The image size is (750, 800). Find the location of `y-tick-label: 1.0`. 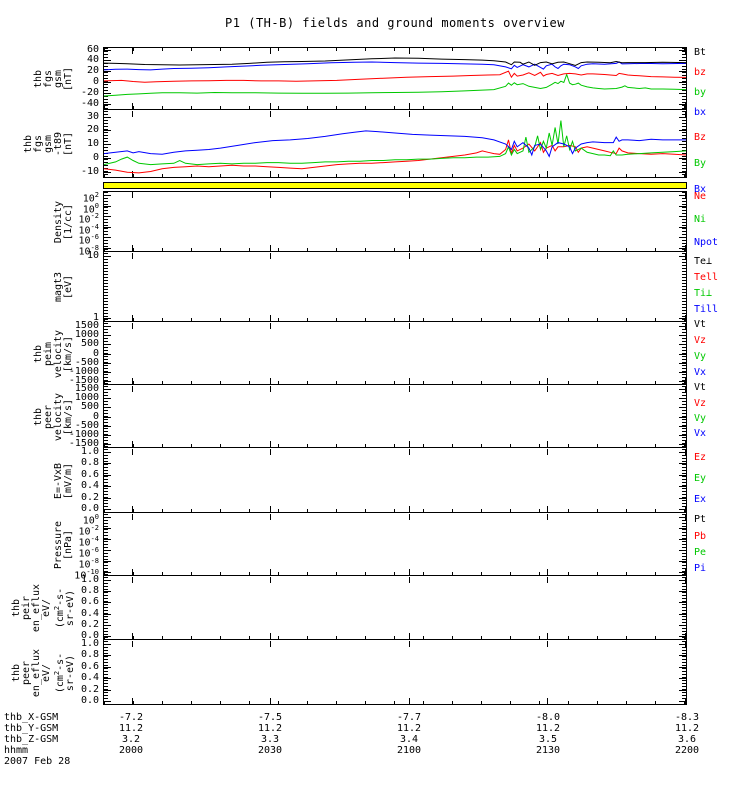

y-tick-label: 1.0 is located at coordinates (89, 643).